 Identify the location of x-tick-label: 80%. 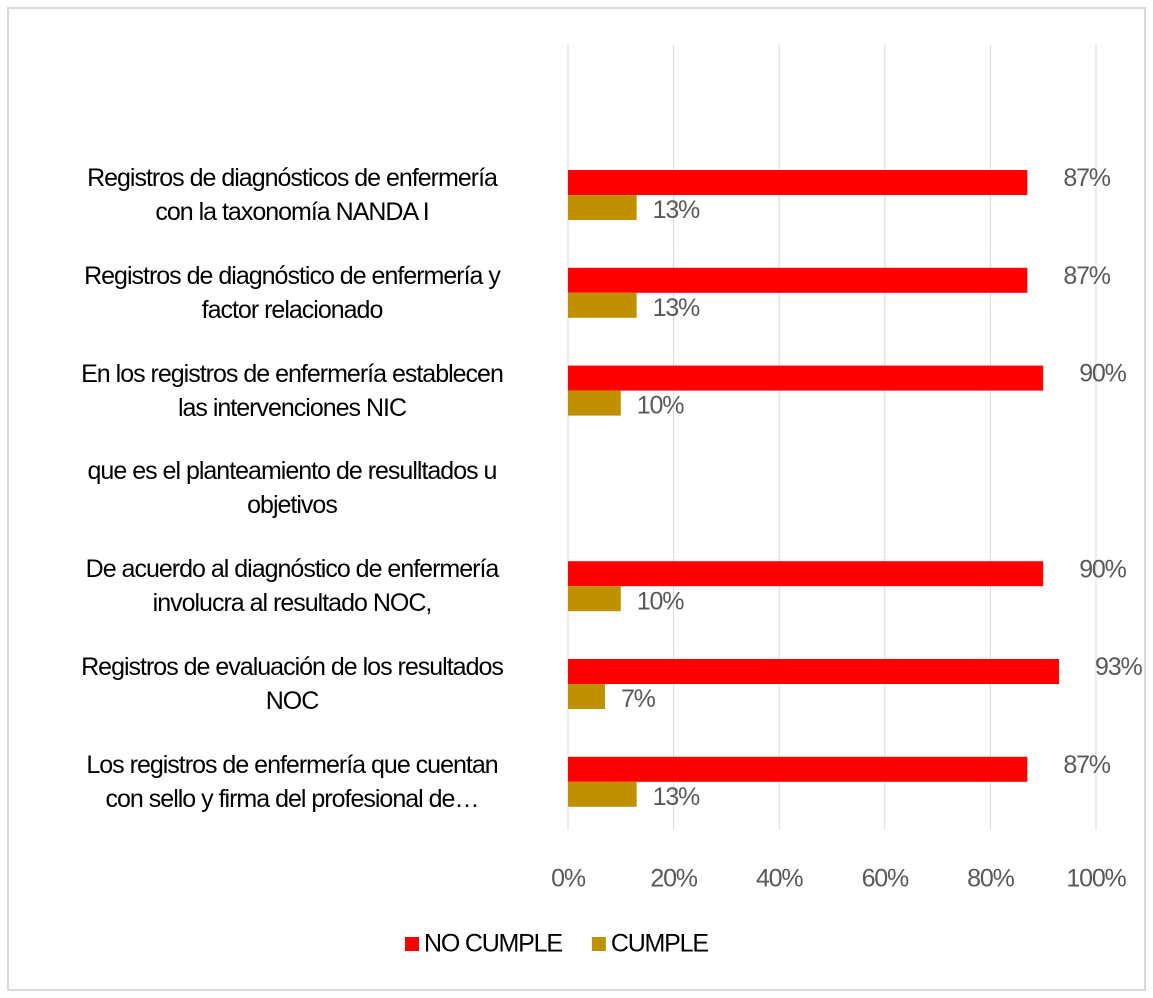
(990, 879).